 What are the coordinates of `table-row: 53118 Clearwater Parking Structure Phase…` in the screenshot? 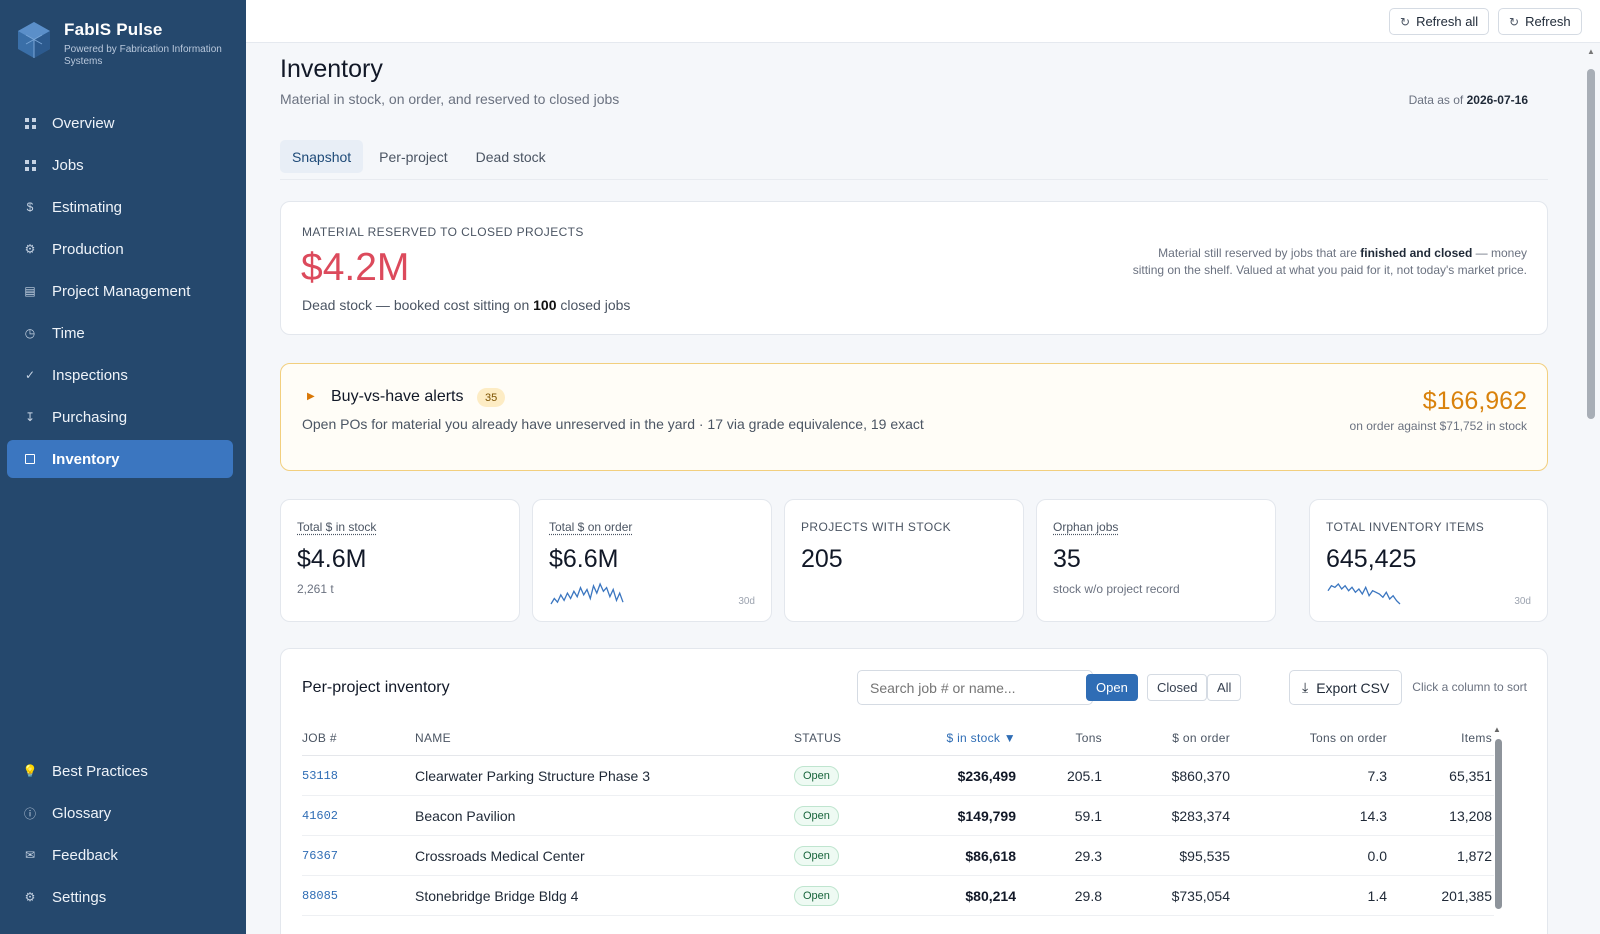 It's located at (898, 776).